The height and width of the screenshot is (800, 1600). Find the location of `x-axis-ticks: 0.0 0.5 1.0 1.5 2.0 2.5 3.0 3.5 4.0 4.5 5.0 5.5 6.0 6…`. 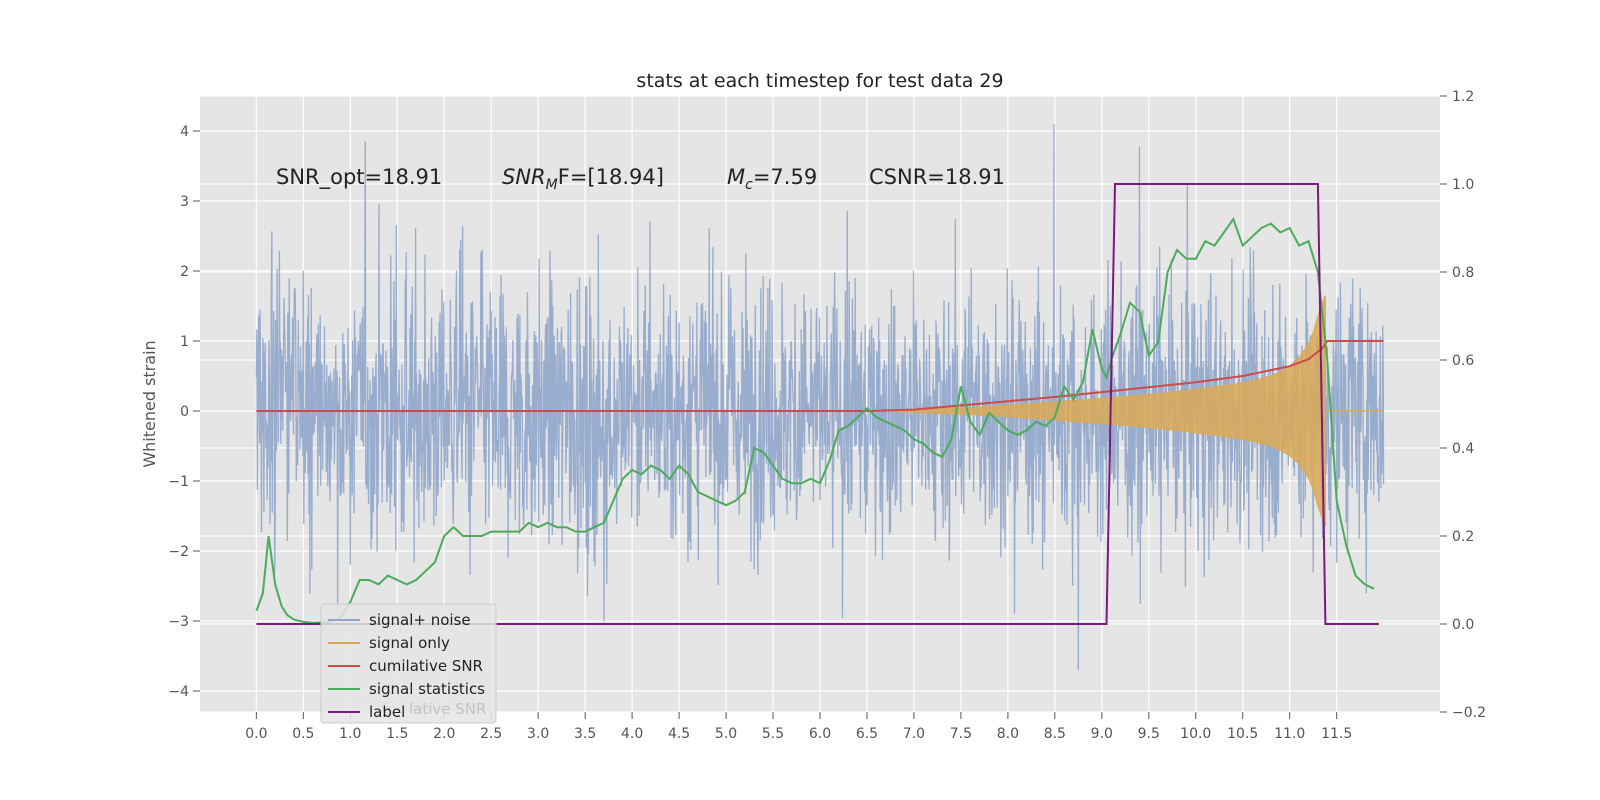

x-axis-ticks: 0.0 0.5 1.0 1.5 2.0 2.5 3.0 3.5 4.0 4.5 5.0 5.5 6.0 6… is located at coordinates (798, 727).